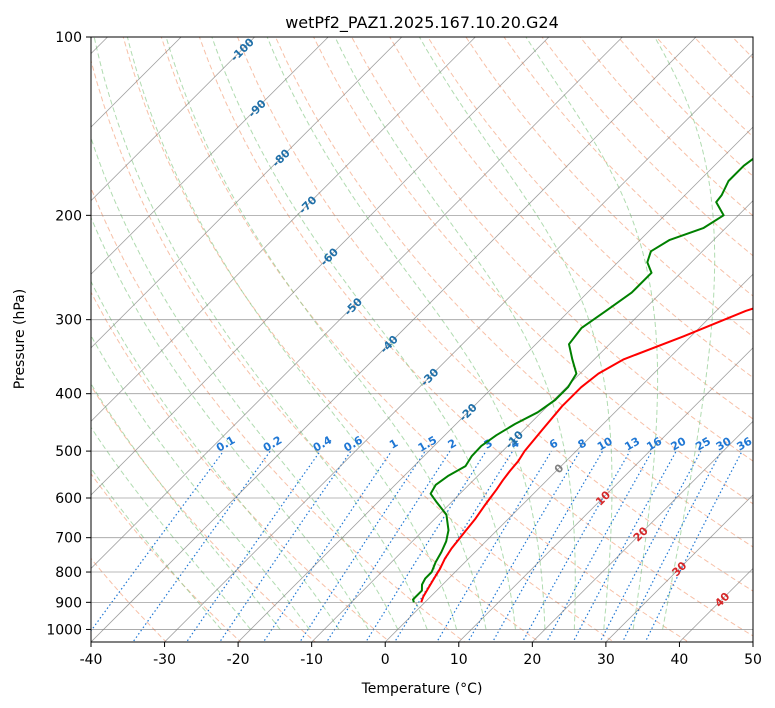 The height and width of the screenshot is (708, 775). What do you see at coordinates (311, 660) in the screenshot?
I see `x-tick-label: -10` at bounding box center [311, 660].